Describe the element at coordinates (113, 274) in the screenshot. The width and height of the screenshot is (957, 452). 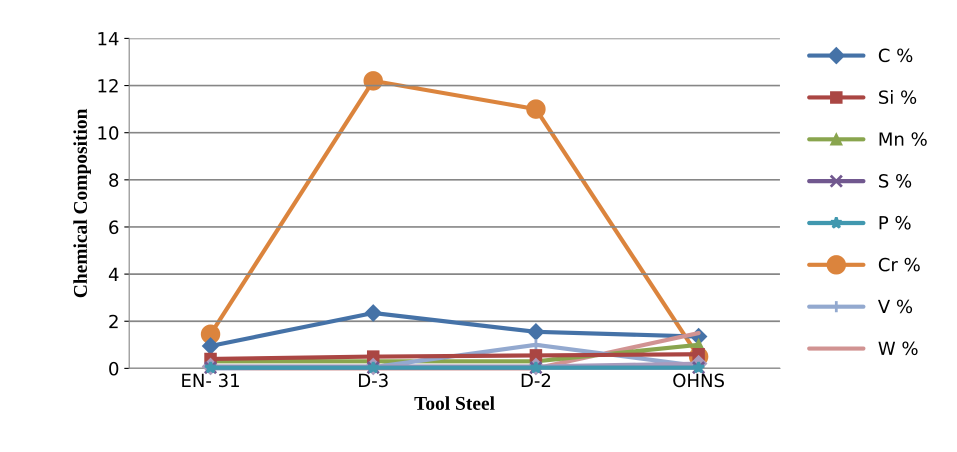
I see `y-tick-label: 4` at that location.